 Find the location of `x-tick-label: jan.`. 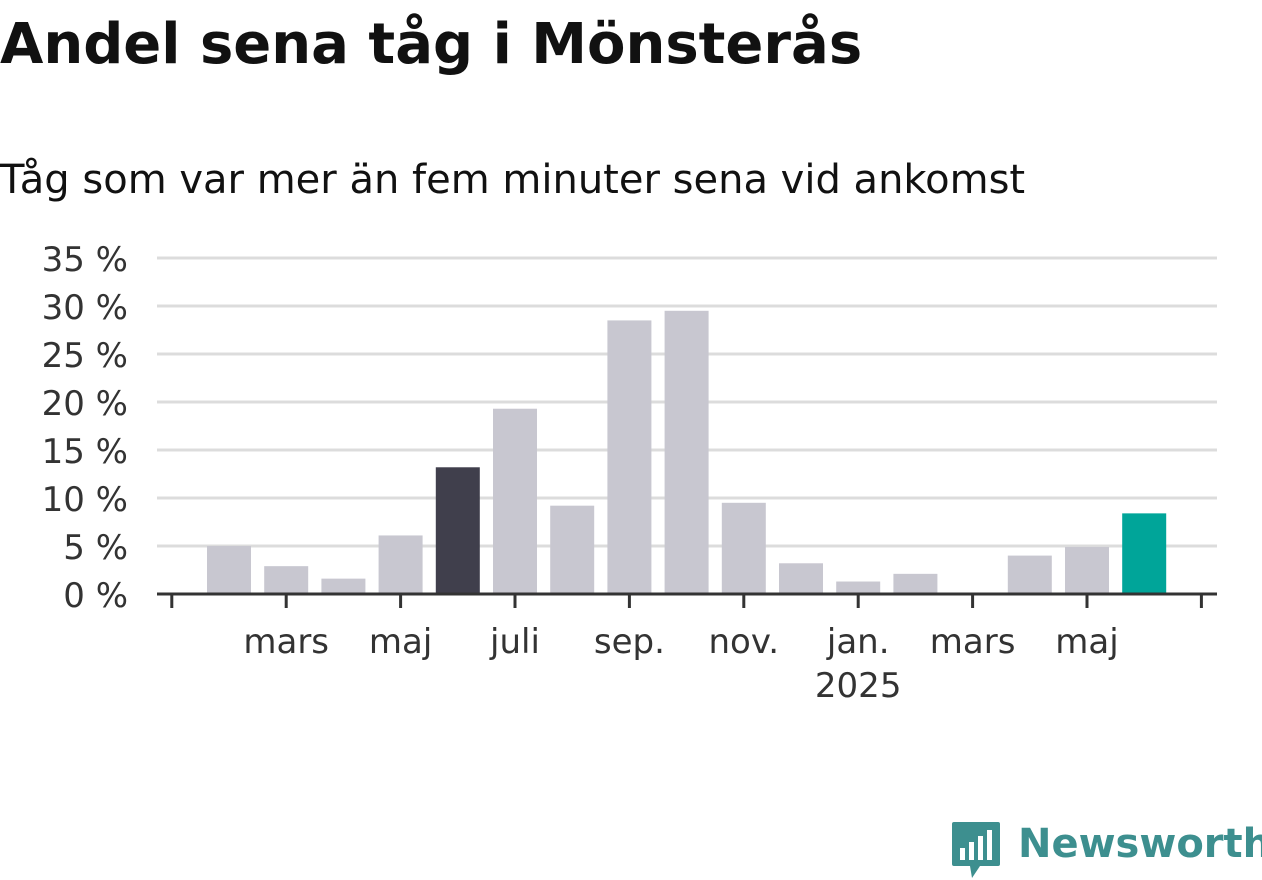

x-tick-label: jan. is located at coordinates (858, 642).